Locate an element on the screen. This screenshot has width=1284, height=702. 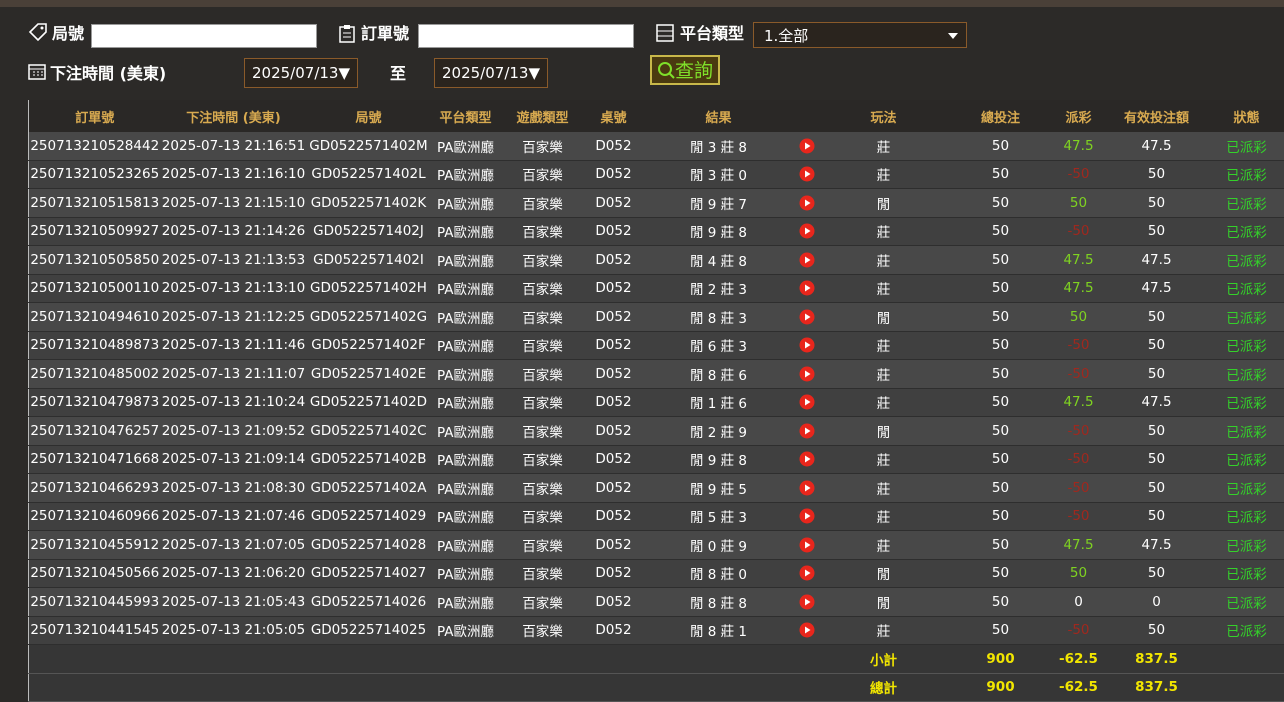
cell: 2025-07-13 21:12:25 is located at coordinates (234, 317).